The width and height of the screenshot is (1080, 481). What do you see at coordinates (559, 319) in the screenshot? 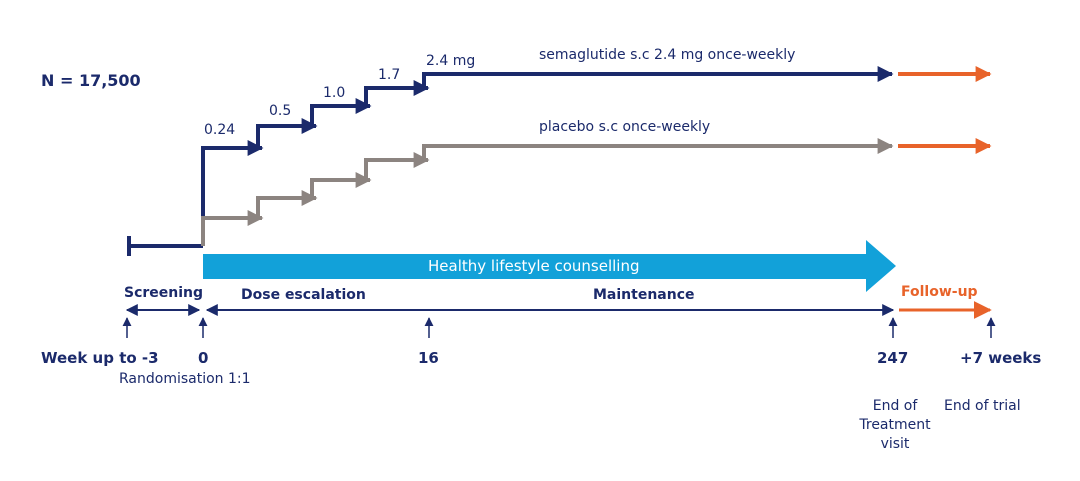
I see `timeline` at bounding box center [559, 319].